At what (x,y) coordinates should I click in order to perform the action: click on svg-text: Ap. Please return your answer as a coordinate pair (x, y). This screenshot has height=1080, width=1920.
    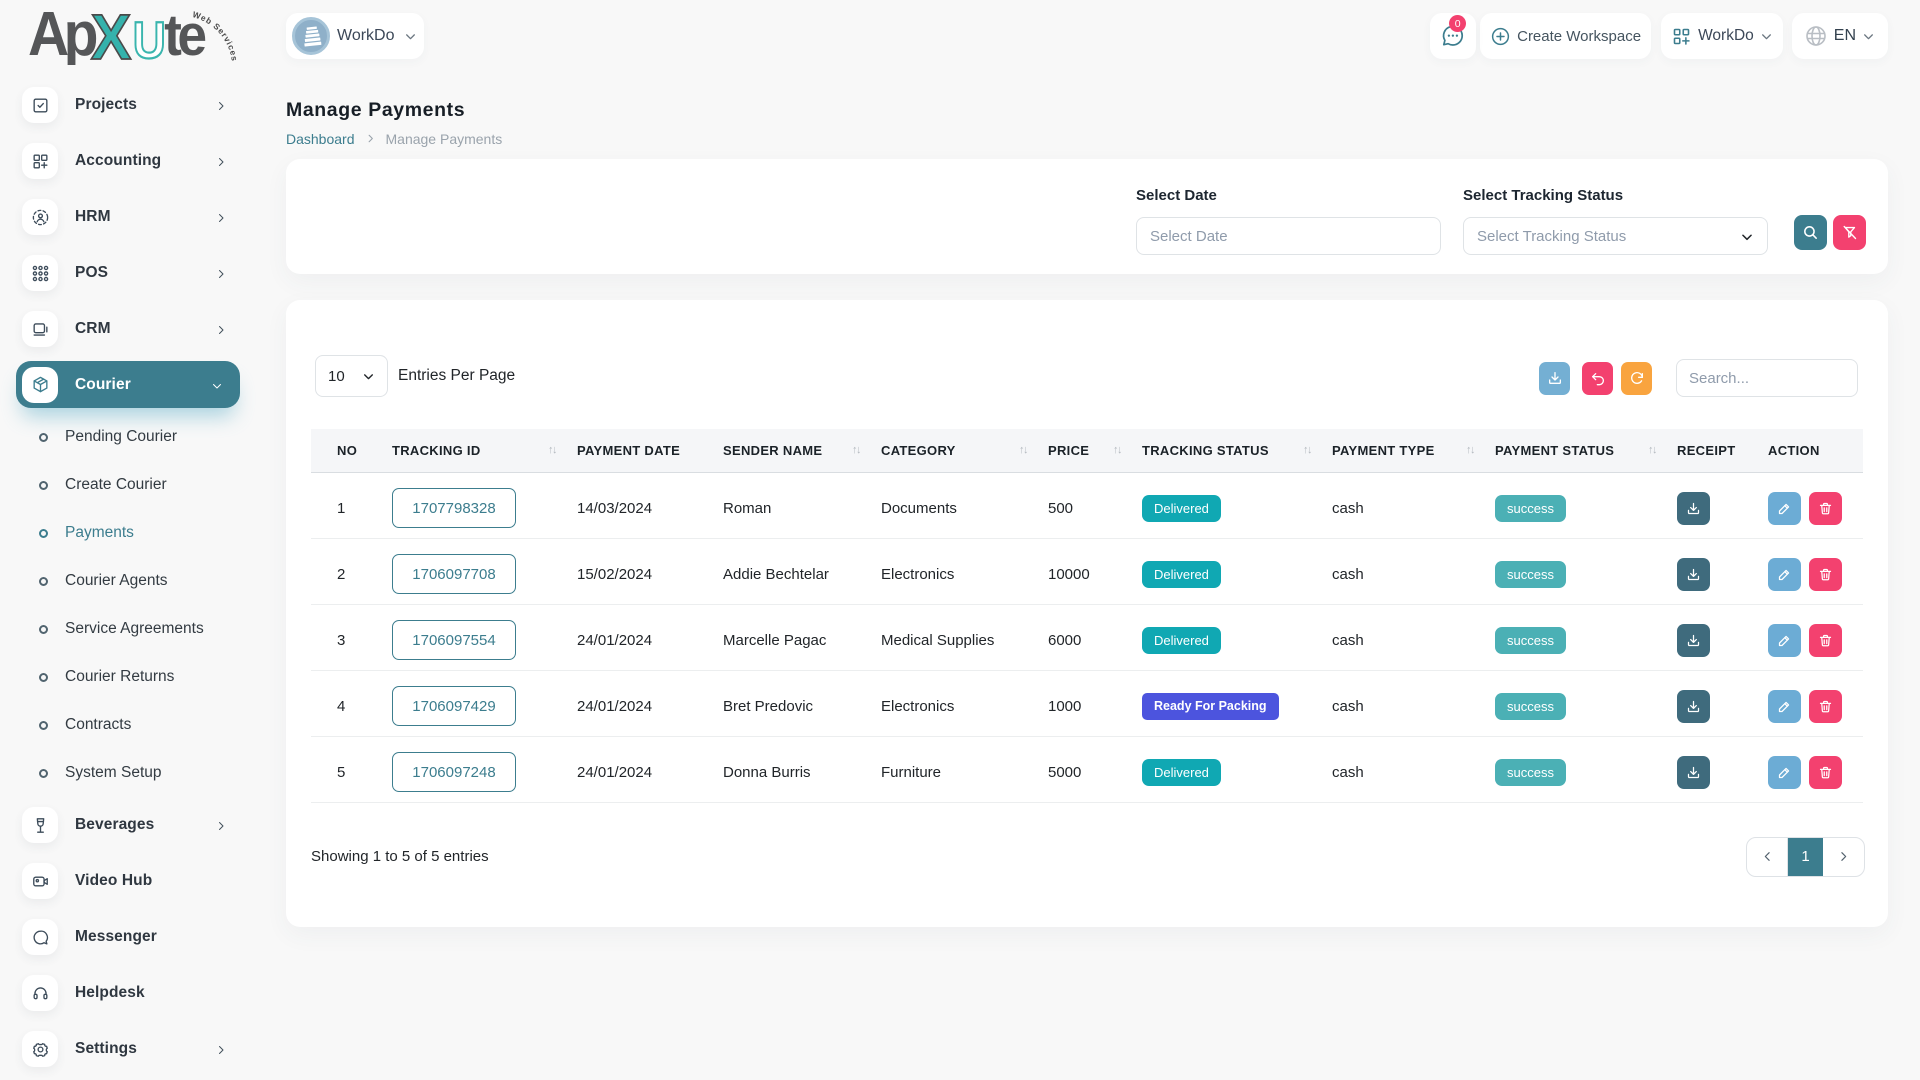
    Looking at the image, I should click on (62, 33).